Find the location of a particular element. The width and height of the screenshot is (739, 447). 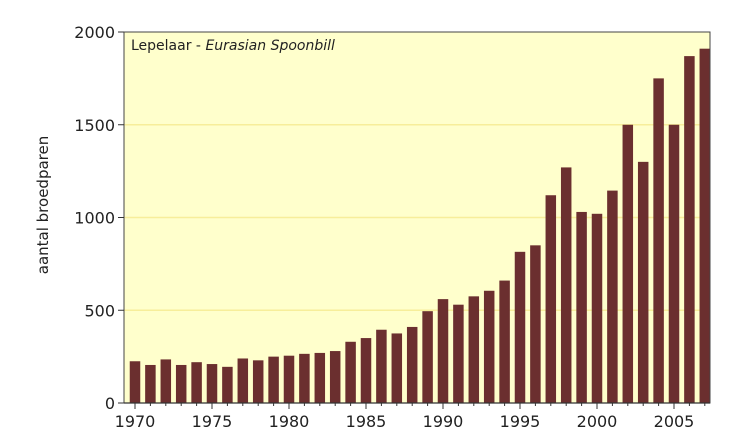

bar-1970 is located at coordinates (135, 382).